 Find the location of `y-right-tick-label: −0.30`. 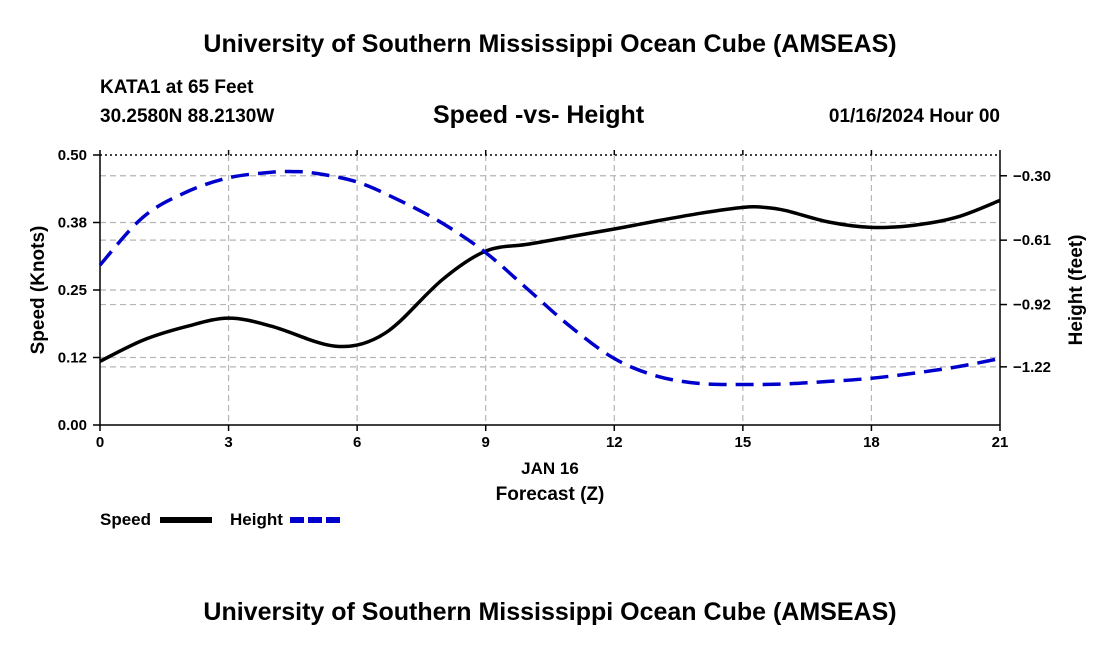

y-right-tick-label: −0.30 is located at coordinates (1032, 176).